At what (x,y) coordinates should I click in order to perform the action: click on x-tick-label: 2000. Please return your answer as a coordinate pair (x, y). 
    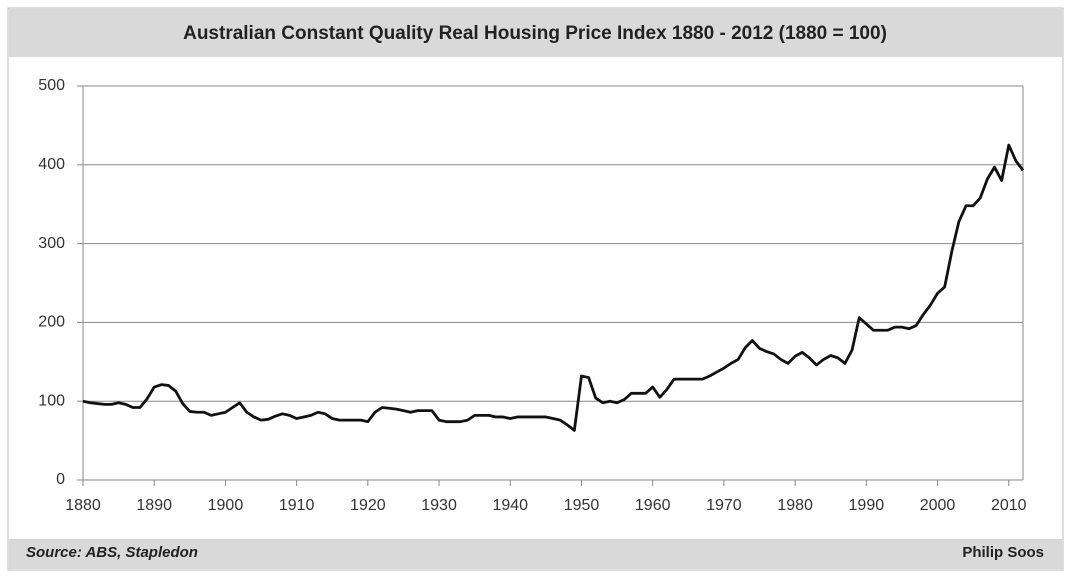
    Looking at the image, I should click on (938, 505).